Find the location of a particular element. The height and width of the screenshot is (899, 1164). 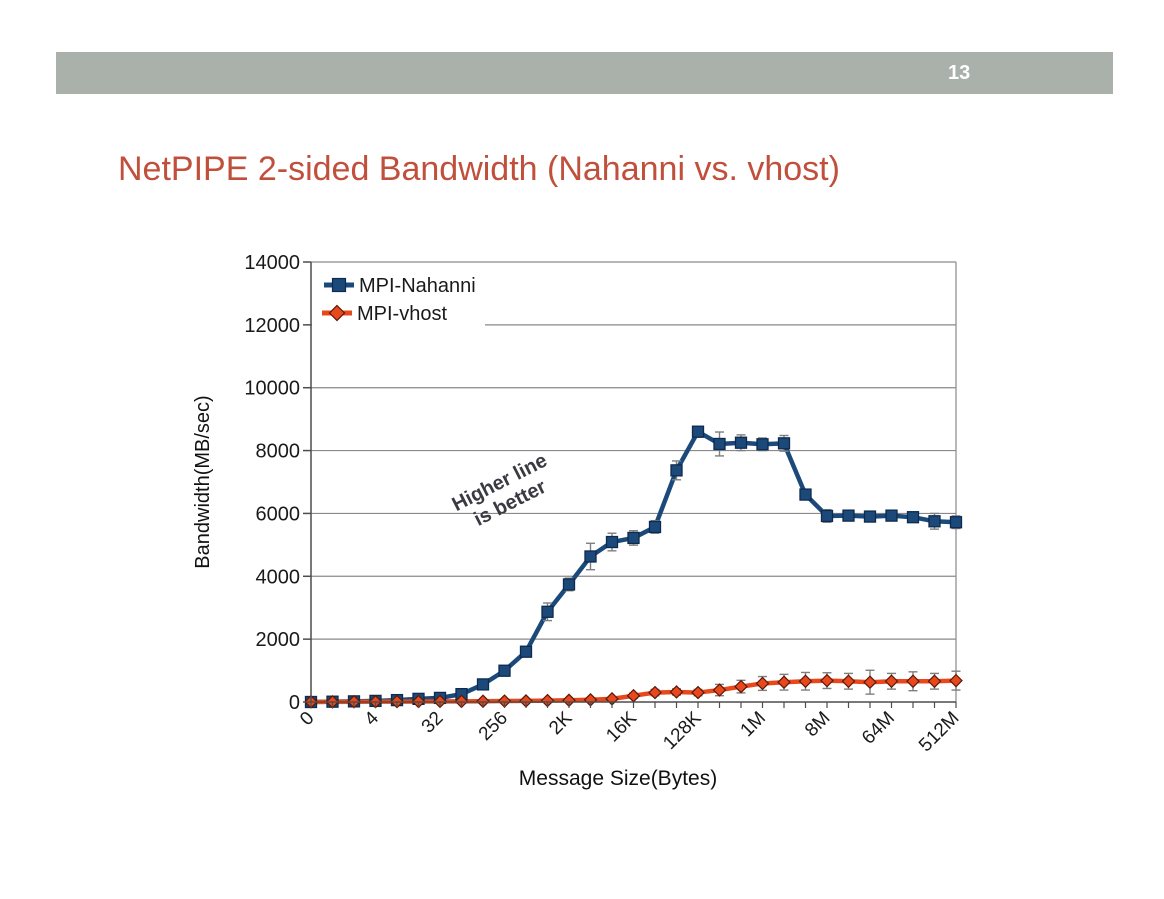

x-tick-label: 0 is located at coordinates (307, 719).